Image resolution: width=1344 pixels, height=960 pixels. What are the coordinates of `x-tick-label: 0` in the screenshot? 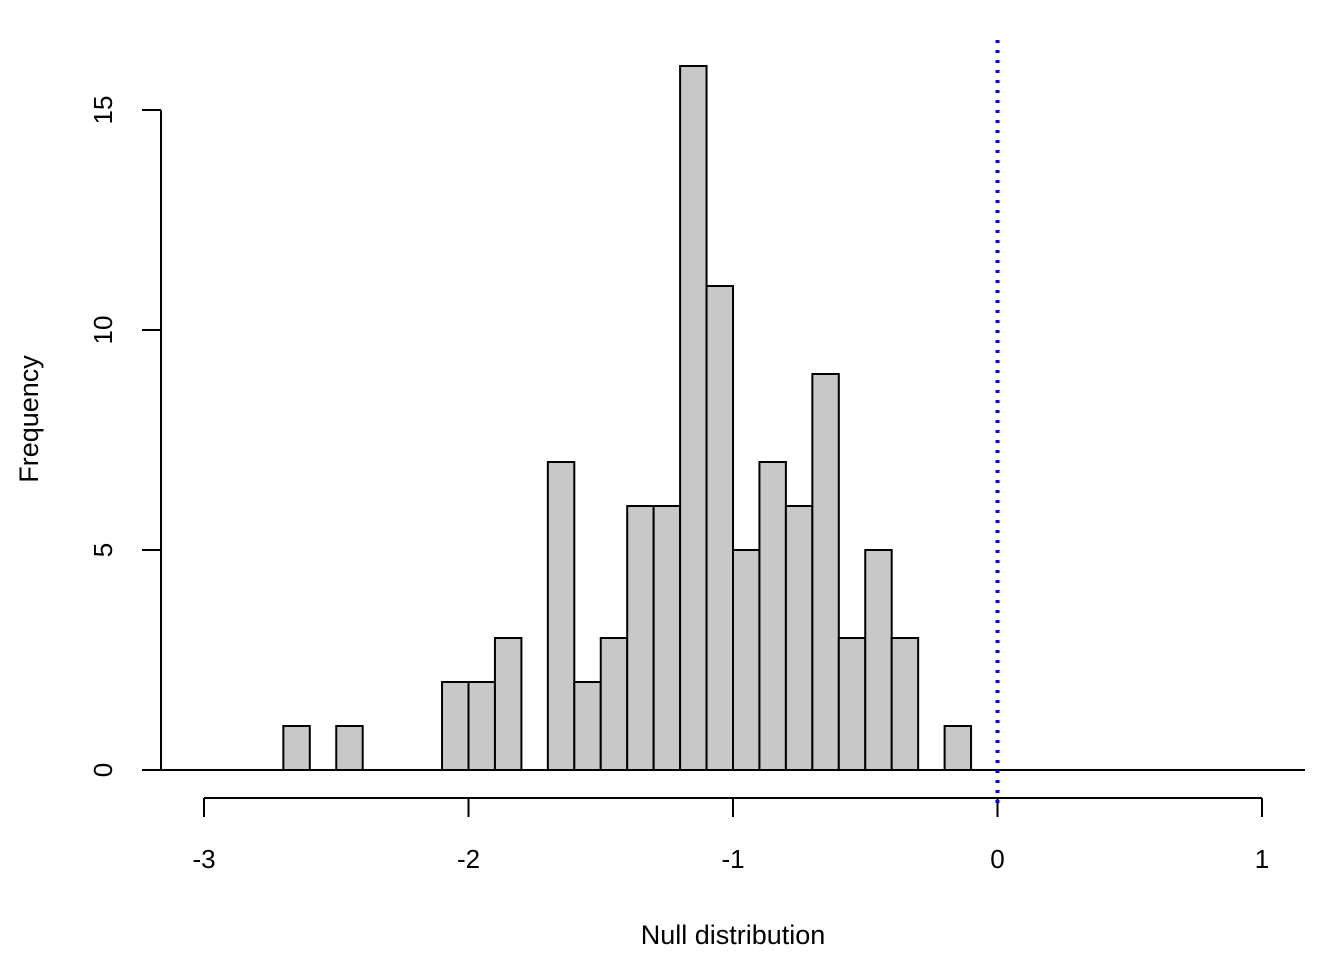 It's located at (997, 859).